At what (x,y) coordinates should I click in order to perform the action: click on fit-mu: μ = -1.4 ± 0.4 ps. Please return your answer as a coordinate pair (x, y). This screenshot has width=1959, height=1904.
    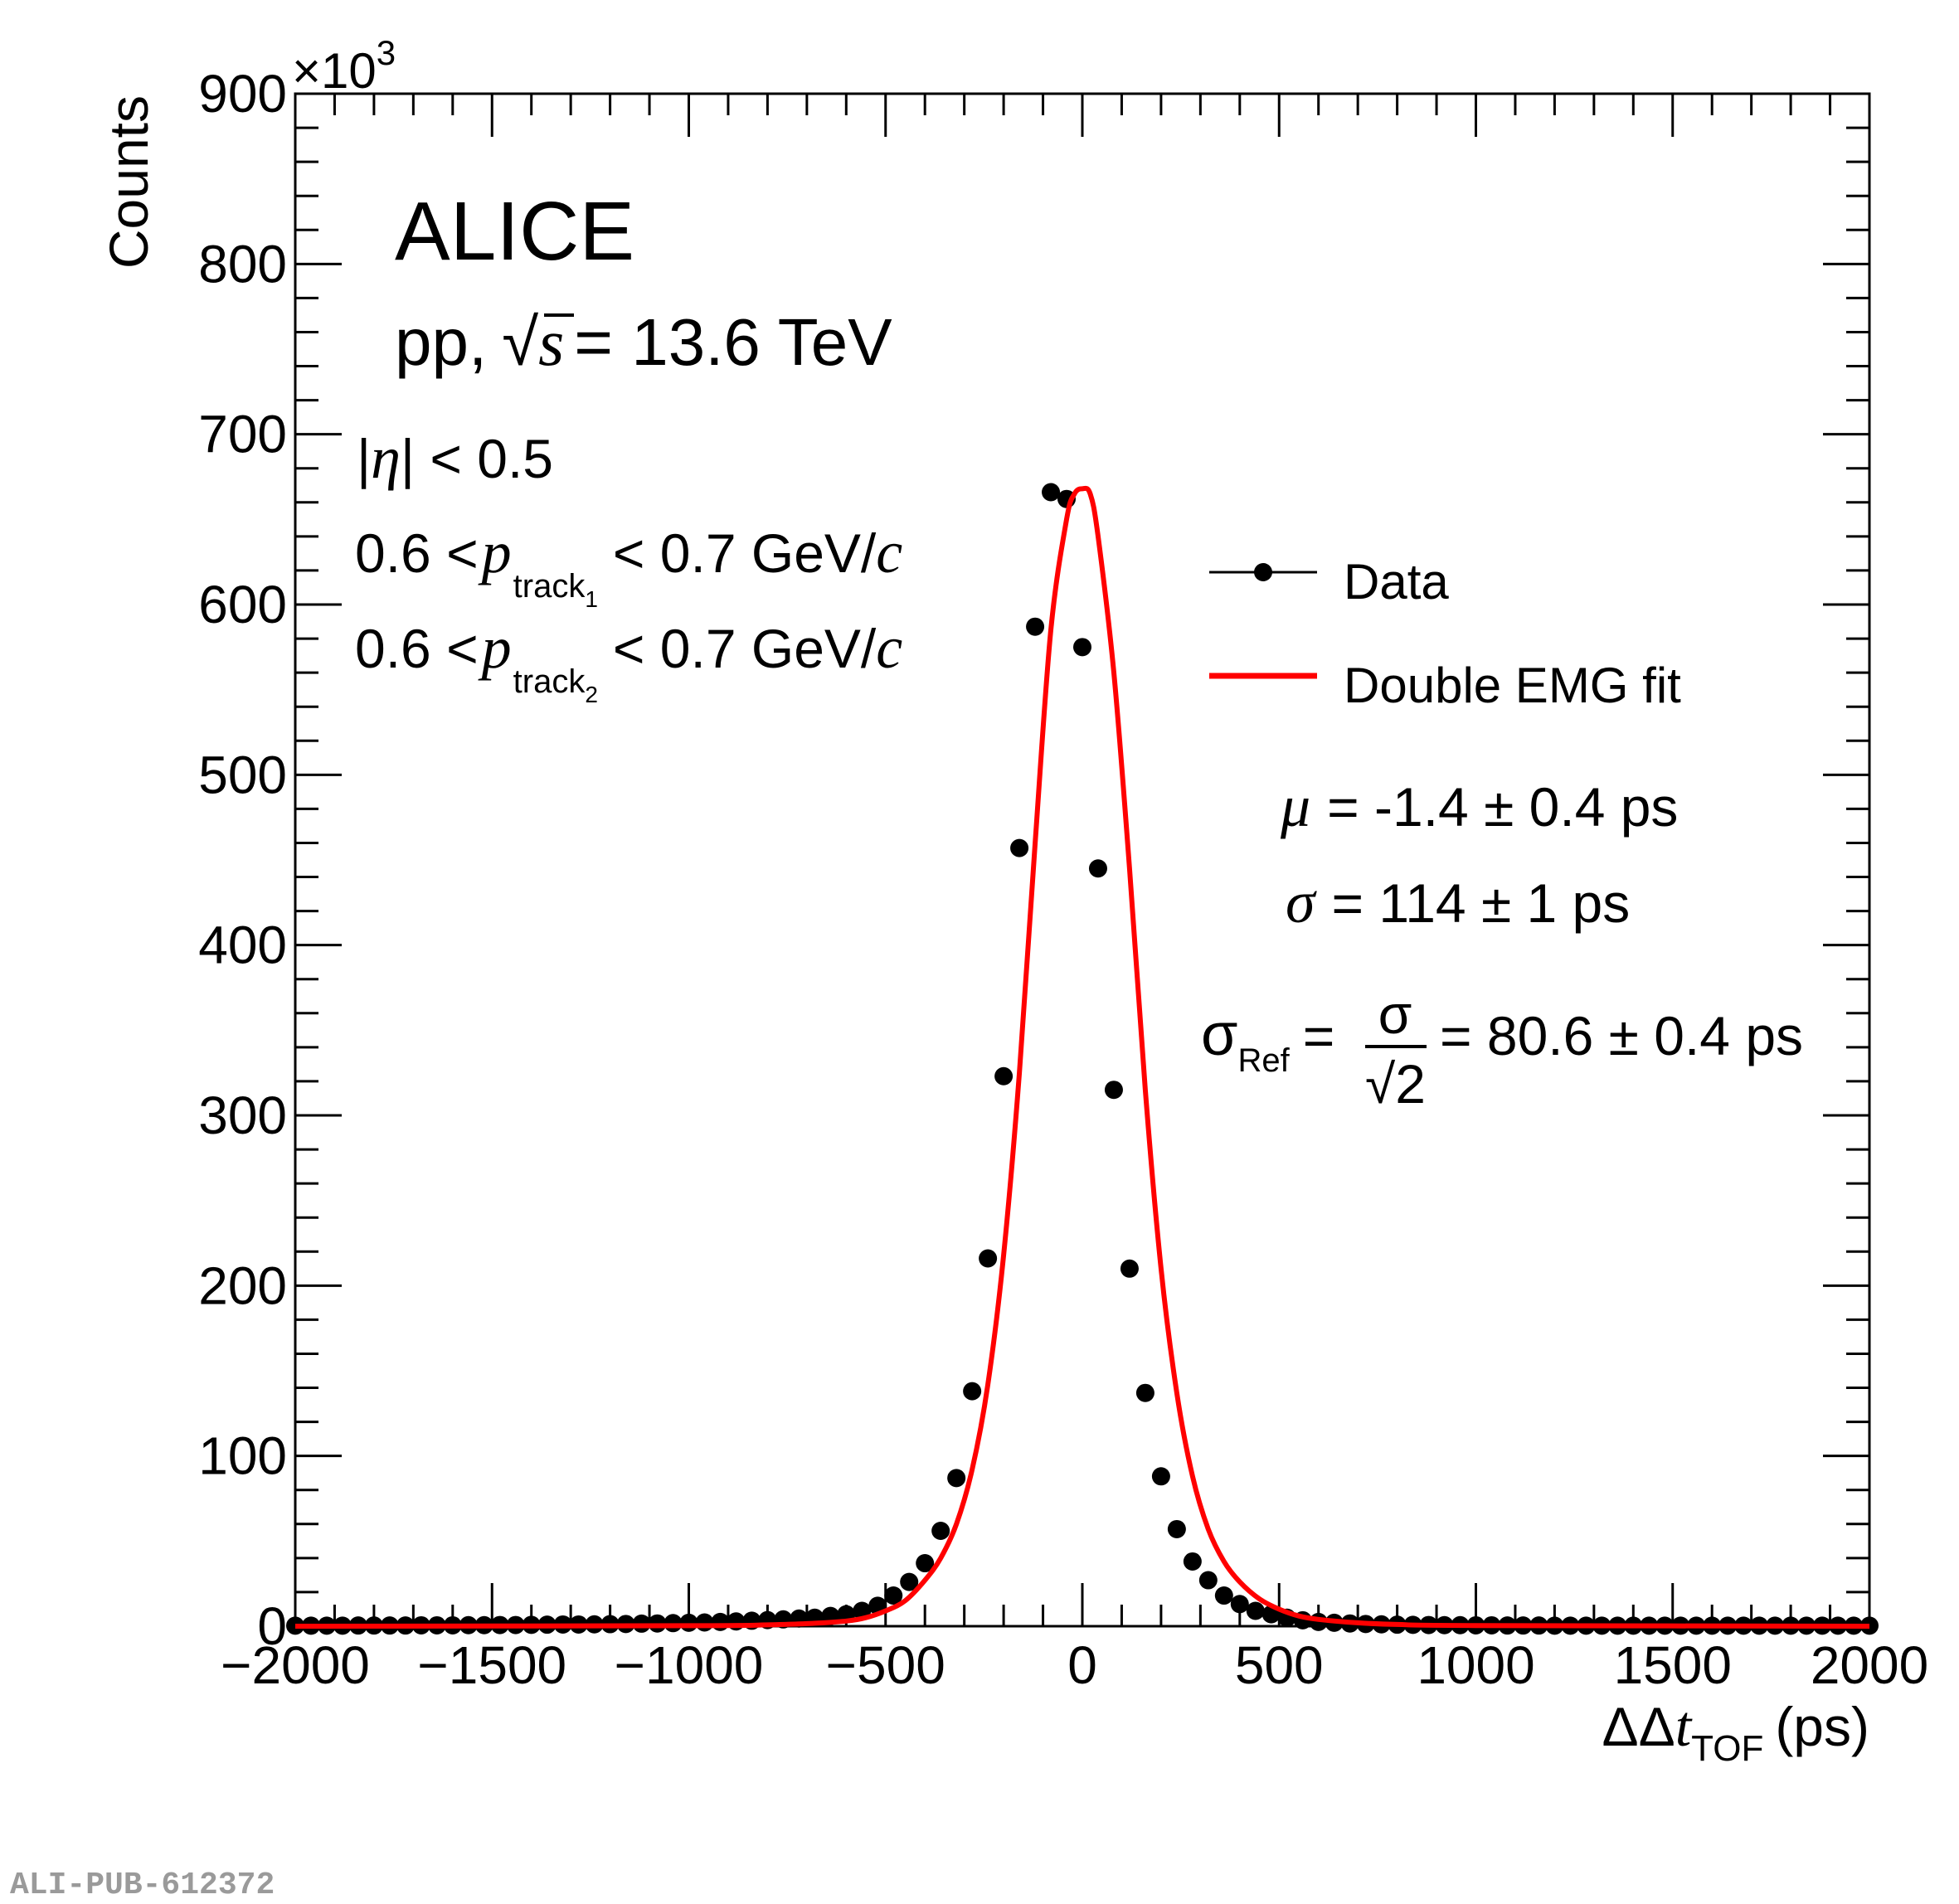
    Looking at the image, I should click on (1479, 806).